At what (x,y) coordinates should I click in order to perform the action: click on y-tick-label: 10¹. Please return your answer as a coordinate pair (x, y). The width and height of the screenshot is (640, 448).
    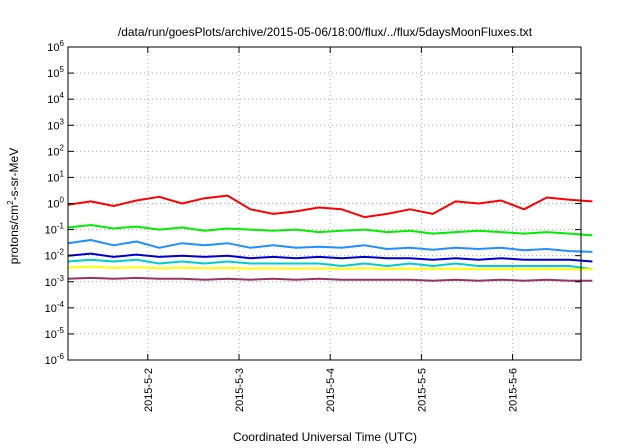
    Looking at the image, I should click on (55, 176).